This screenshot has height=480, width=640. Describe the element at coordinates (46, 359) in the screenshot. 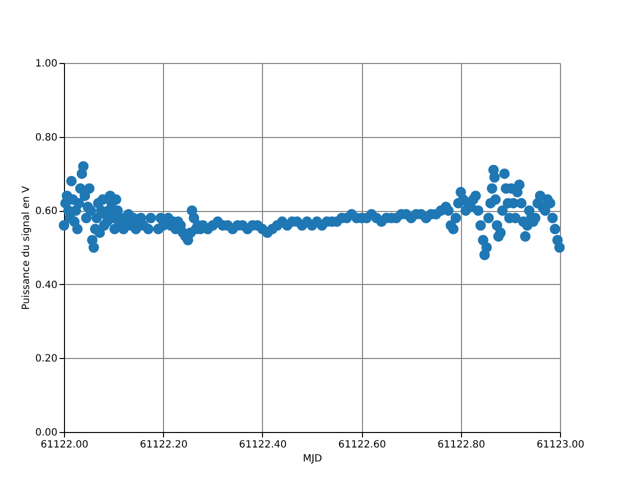

I see `y-tick-label: 0.20` at that location.